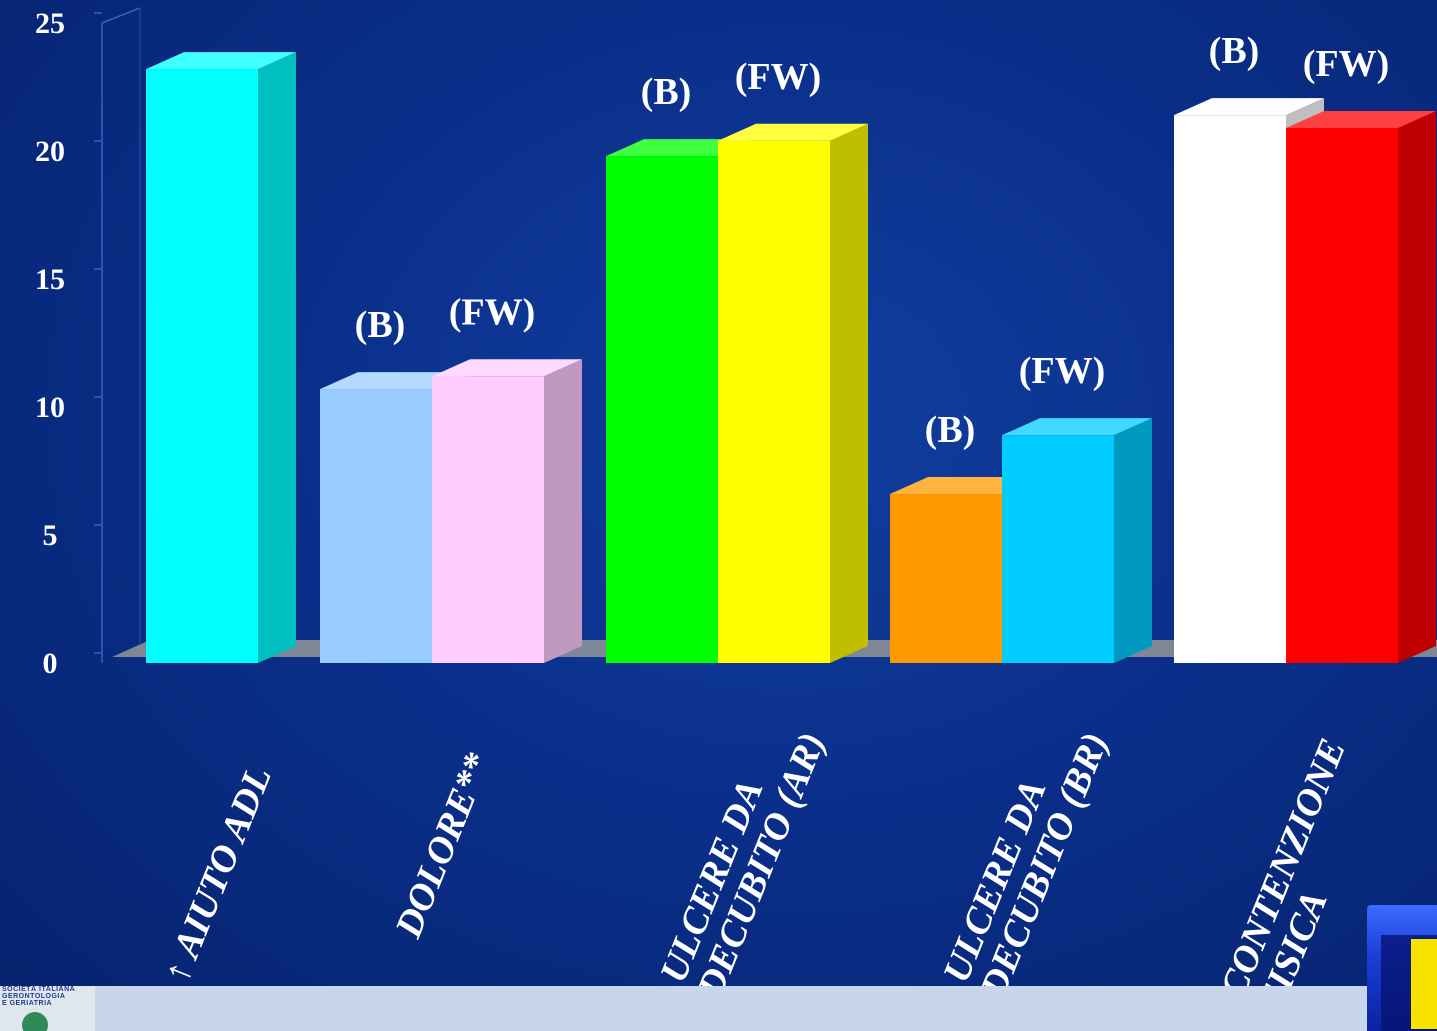  I want to click on corner-badge, so click(1402, 968).